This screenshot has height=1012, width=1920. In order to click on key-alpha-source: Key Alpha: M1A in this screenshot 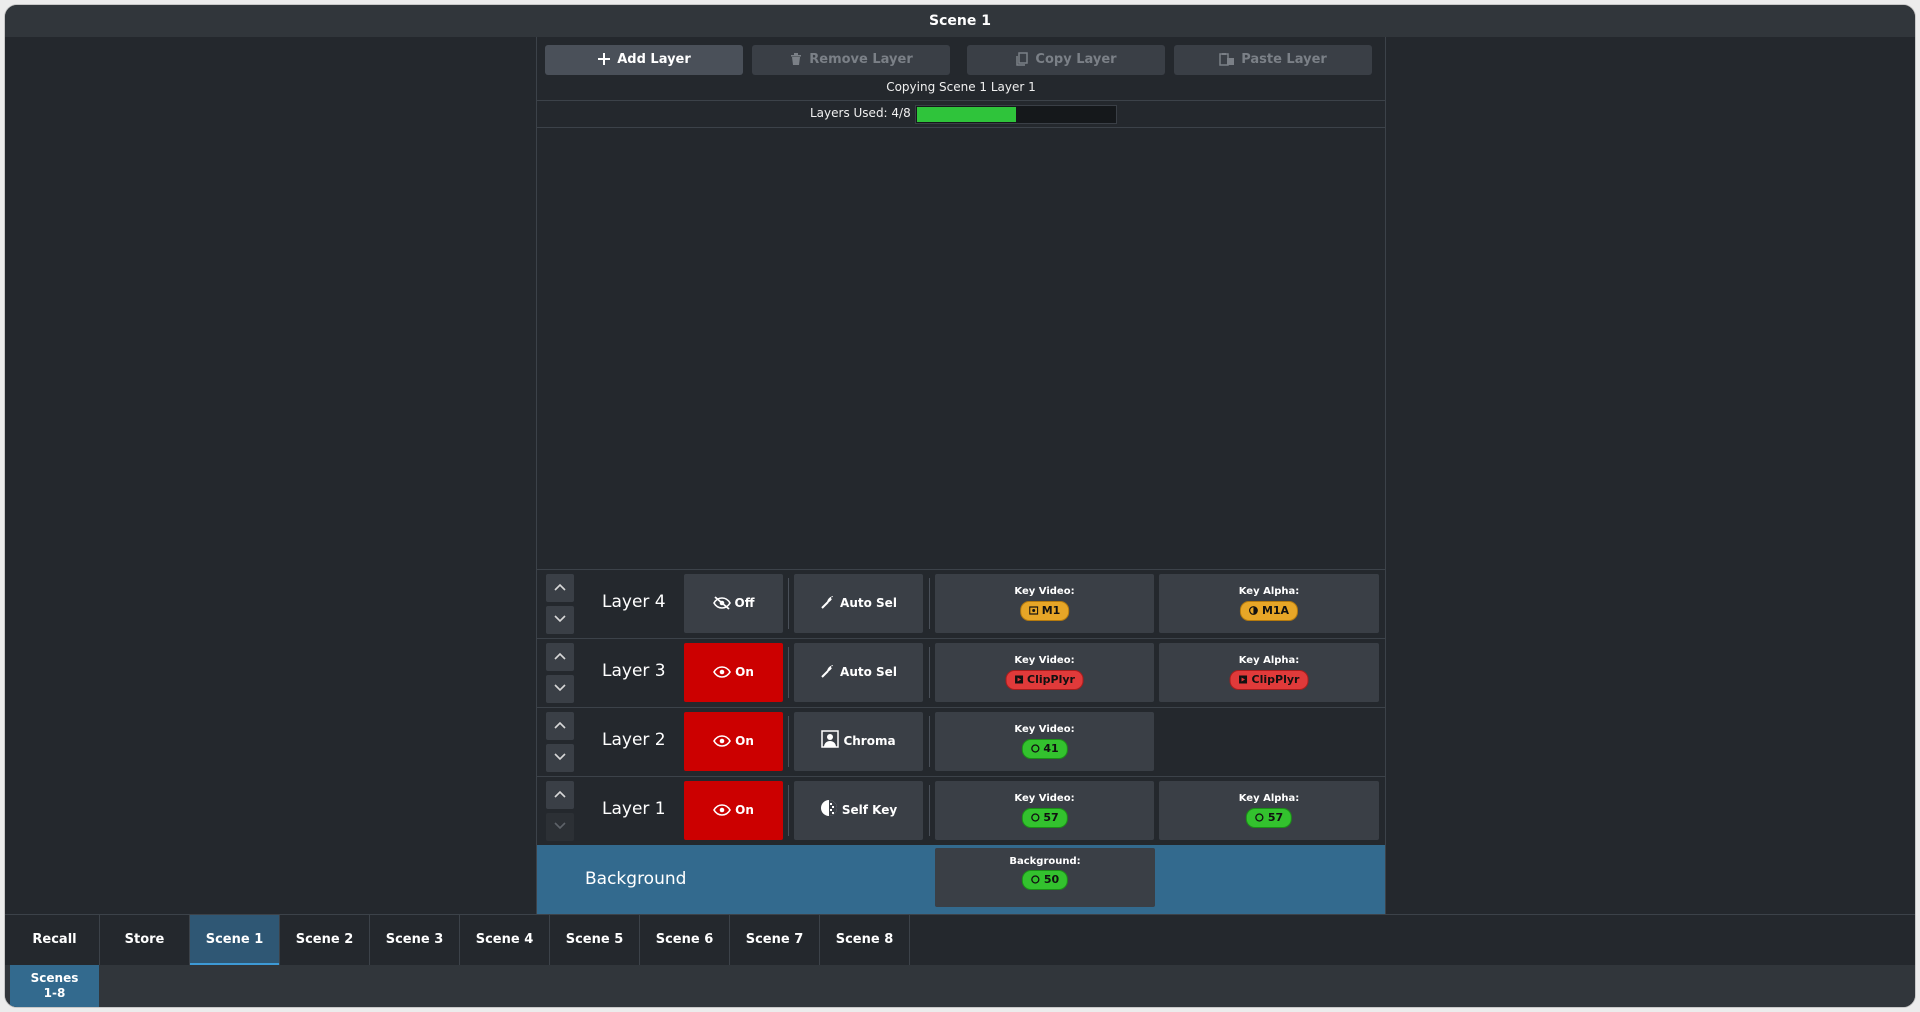, I will do `click(1269, 603)`.